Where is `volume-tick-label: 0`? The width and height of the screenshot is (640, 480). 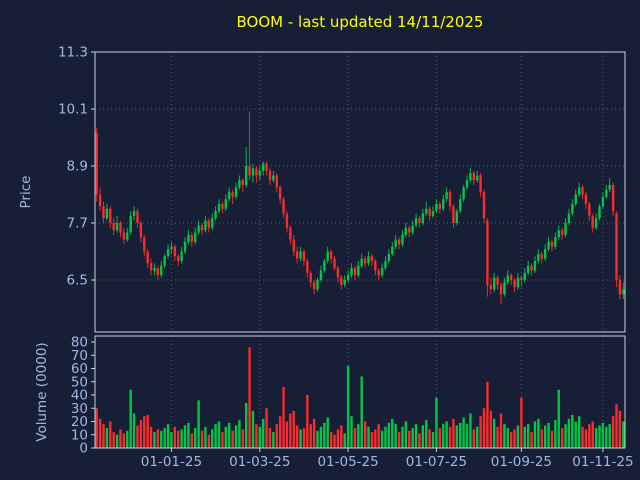
volume-tick-label: 0 is located at coordinates (83, 449).